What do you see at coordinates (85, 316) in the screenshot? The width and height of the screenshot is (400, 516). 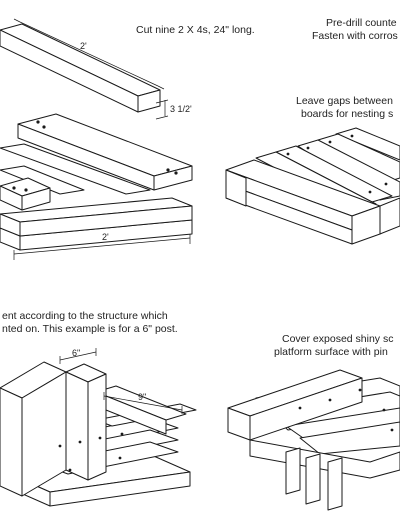 I see `caption-structure-line1: ent according to the structure which` at bounding box center [85, 316].